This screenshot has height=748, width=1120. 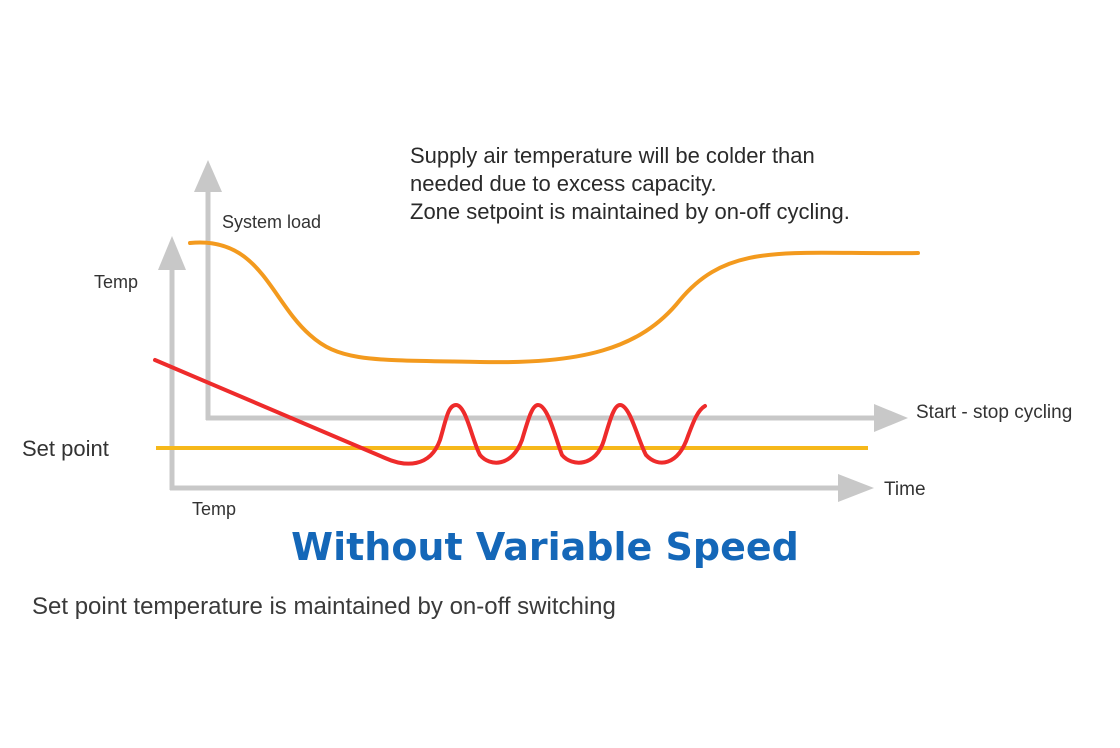 I want to click on start-stop-label: Start - stop cycling, so click(x=994, y=412).